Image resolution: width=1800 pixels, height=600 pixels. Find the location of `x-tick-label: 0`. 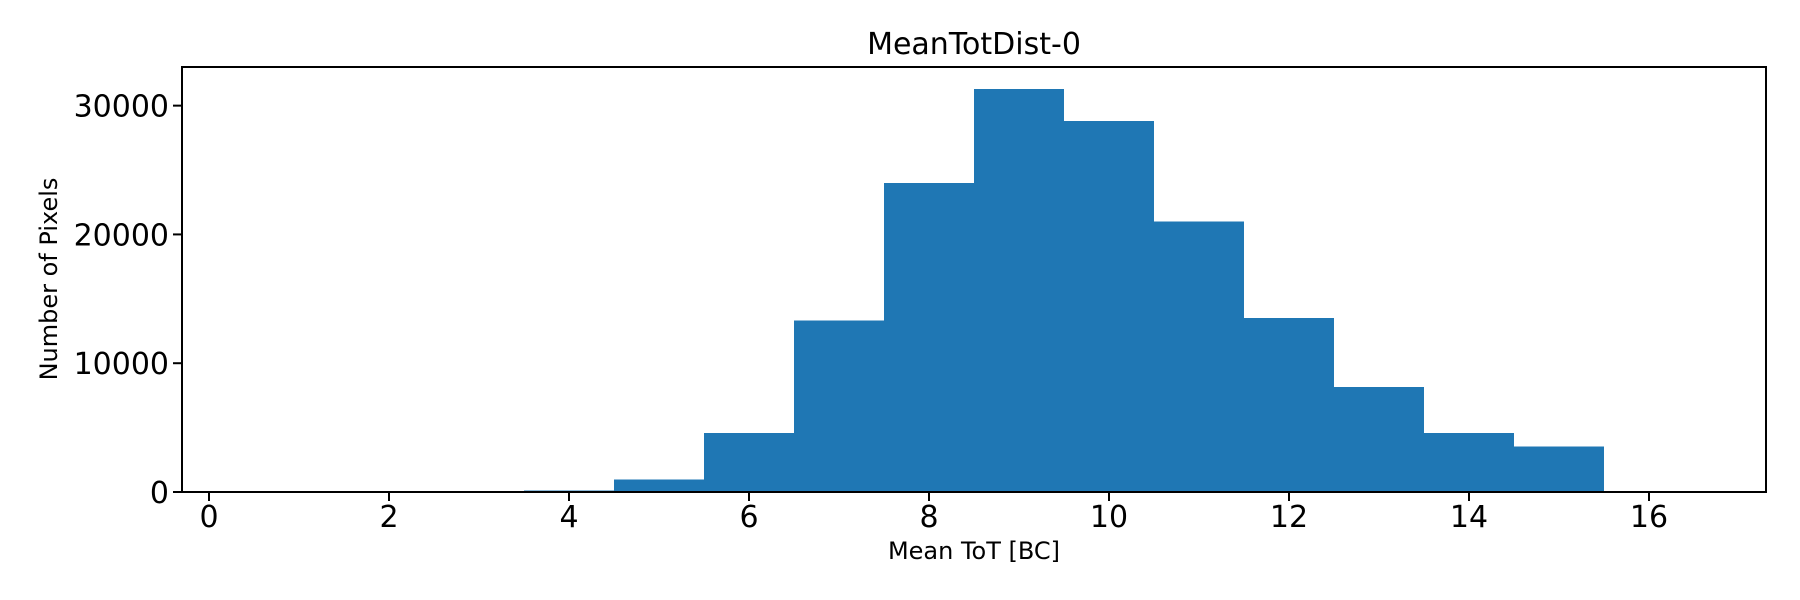

x-tick-label: 0 is located at coordinates (208, 517).